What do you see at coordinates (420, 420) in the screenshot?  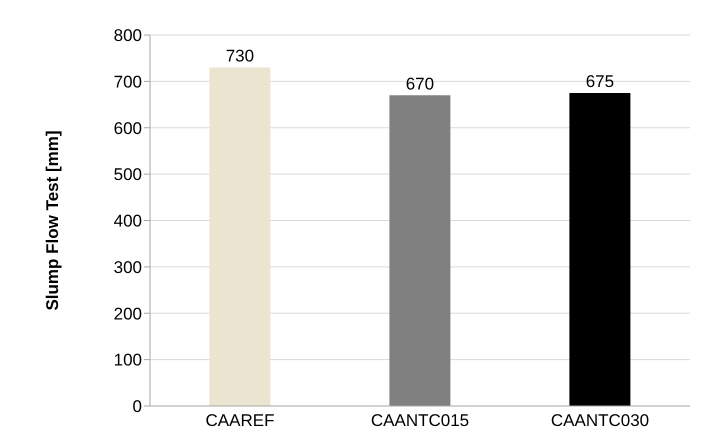 I see `x-tick-label: CAANTC015` at bounding box center [420, 420].